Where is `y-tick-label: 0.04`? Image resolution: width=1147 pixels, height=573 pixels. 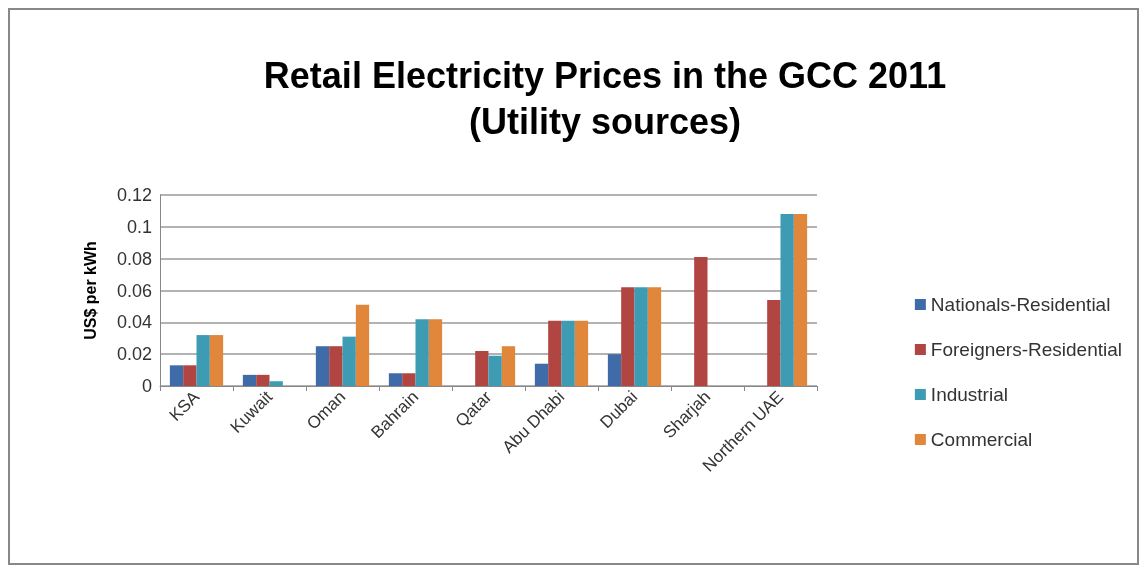 y-tick-label: 0.04 is located at coordinates (134, 322).